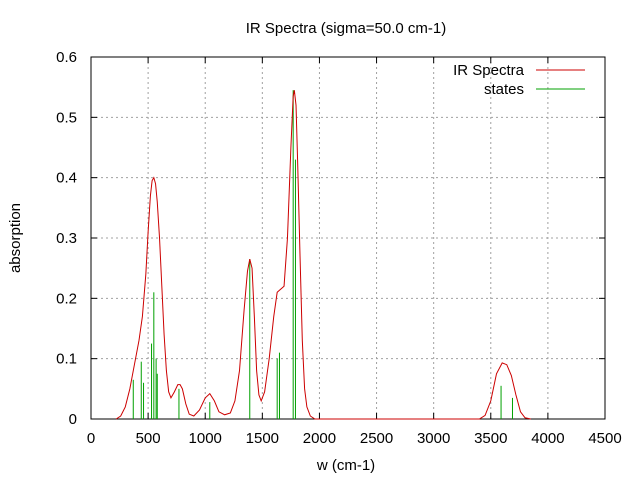  I want to click on y-tick-label: 0, so click(73, 419).